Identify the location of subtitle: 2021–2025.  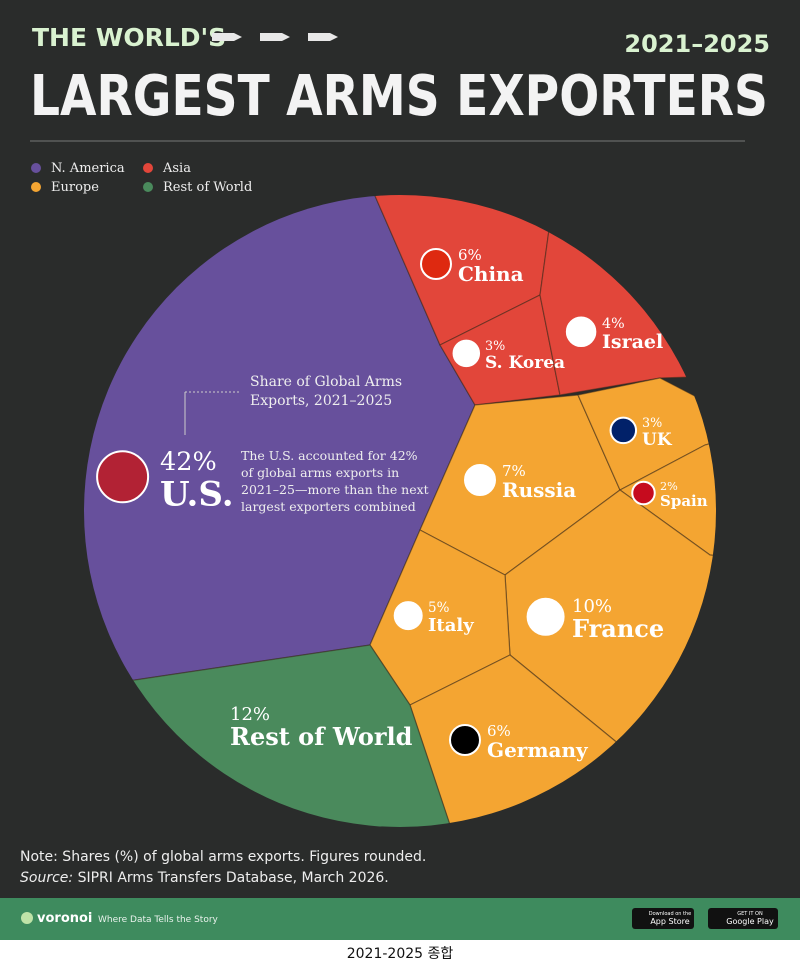
(697, 44).